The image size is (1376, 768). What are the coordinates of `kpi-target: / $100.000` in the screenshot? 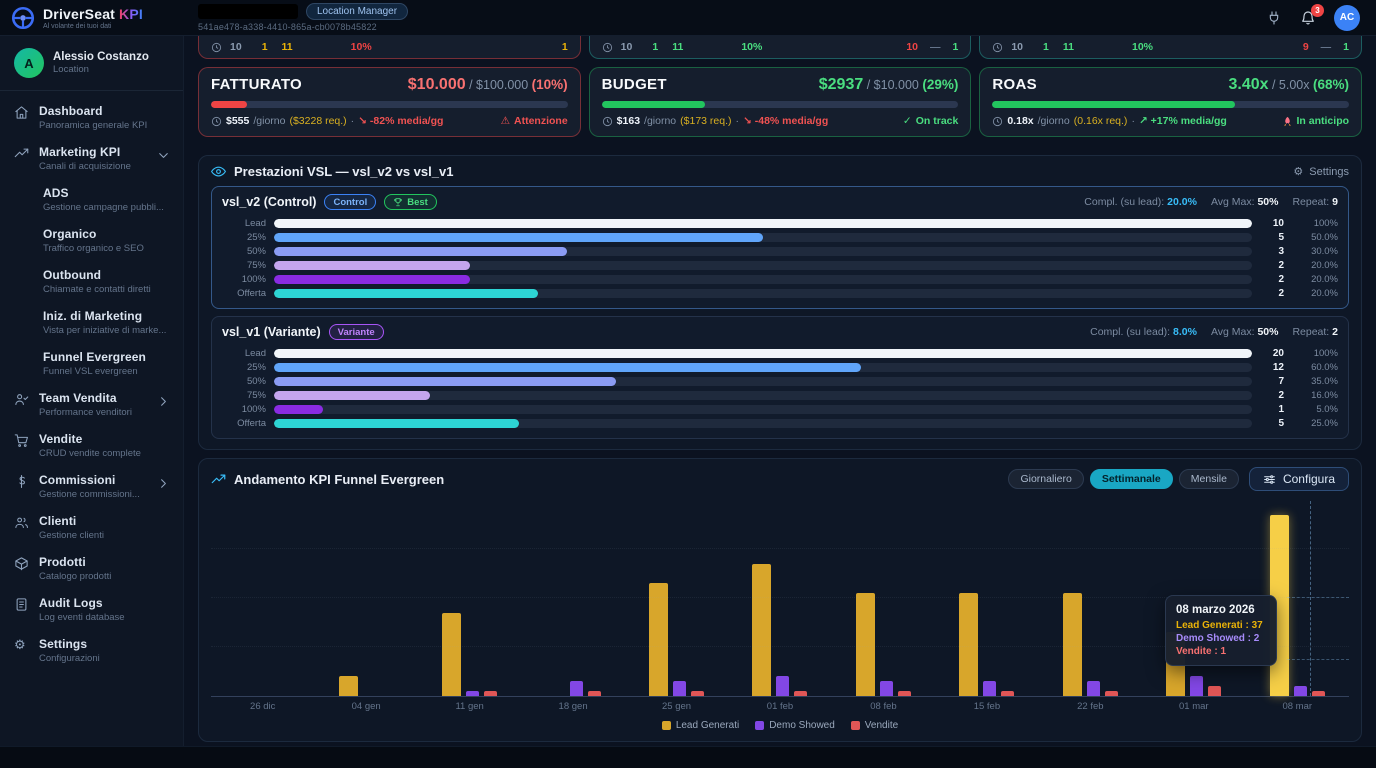 It's located at (498, 85).